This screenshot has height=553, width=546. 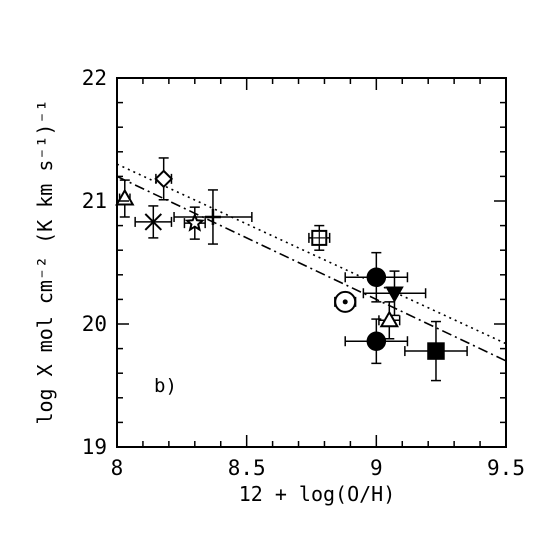 I want to click on marker-open-diamond, so click(x=164, y=179).